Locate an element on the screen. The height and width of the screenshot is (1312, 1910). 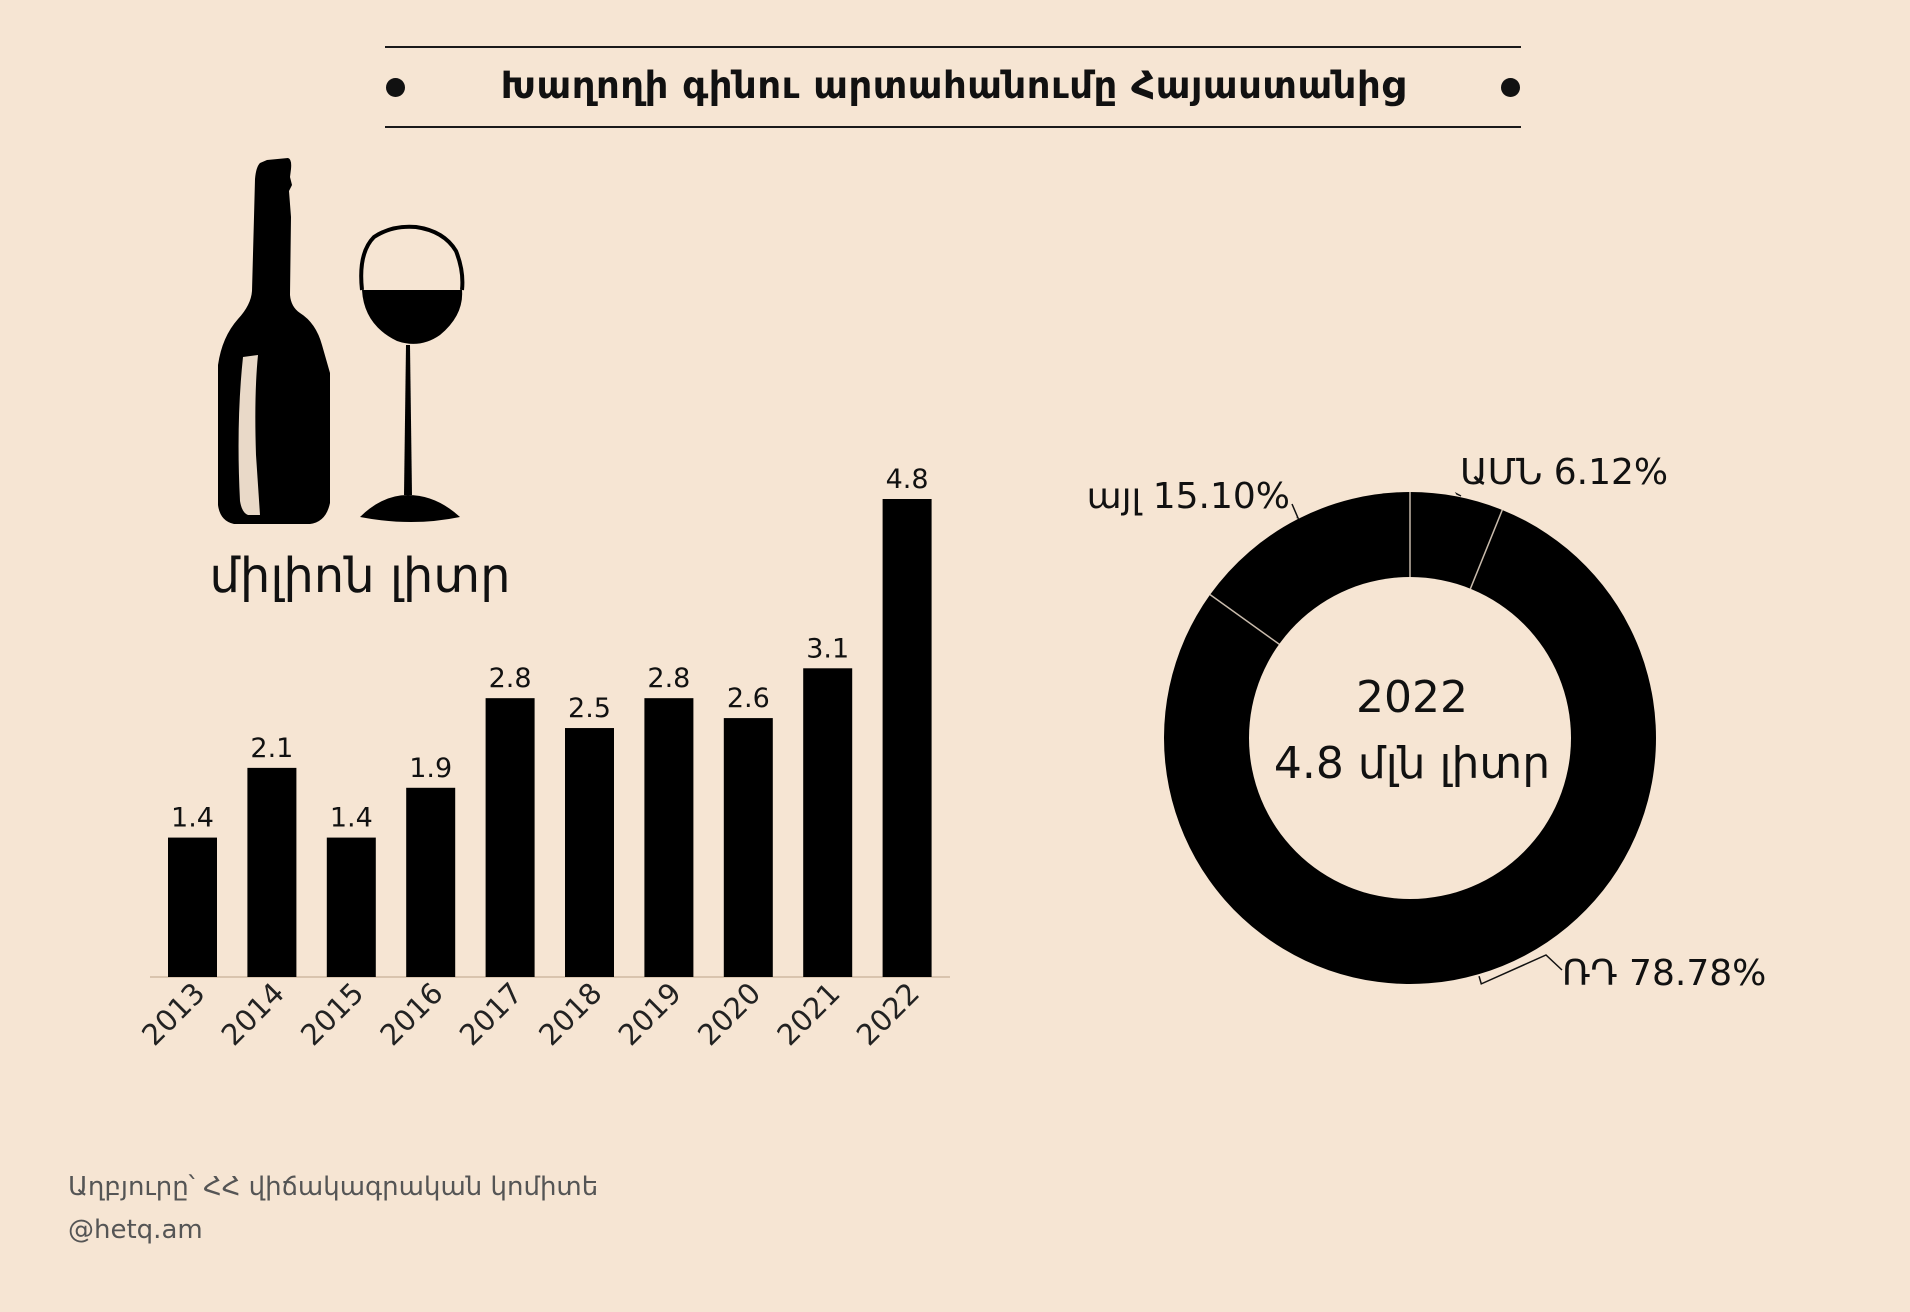
wine-glass-icon is located at coordinates (412, 373).